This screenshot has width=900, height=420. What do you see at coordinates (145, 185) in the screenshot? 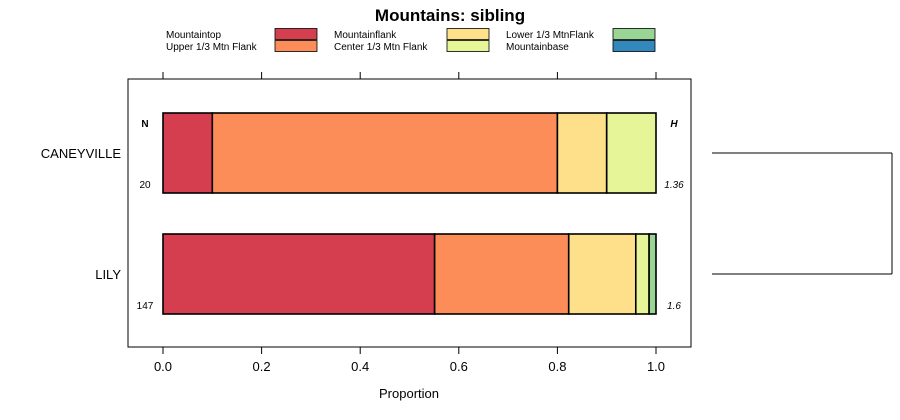
I see `n-value: 20` at bounding box center [145, 185].